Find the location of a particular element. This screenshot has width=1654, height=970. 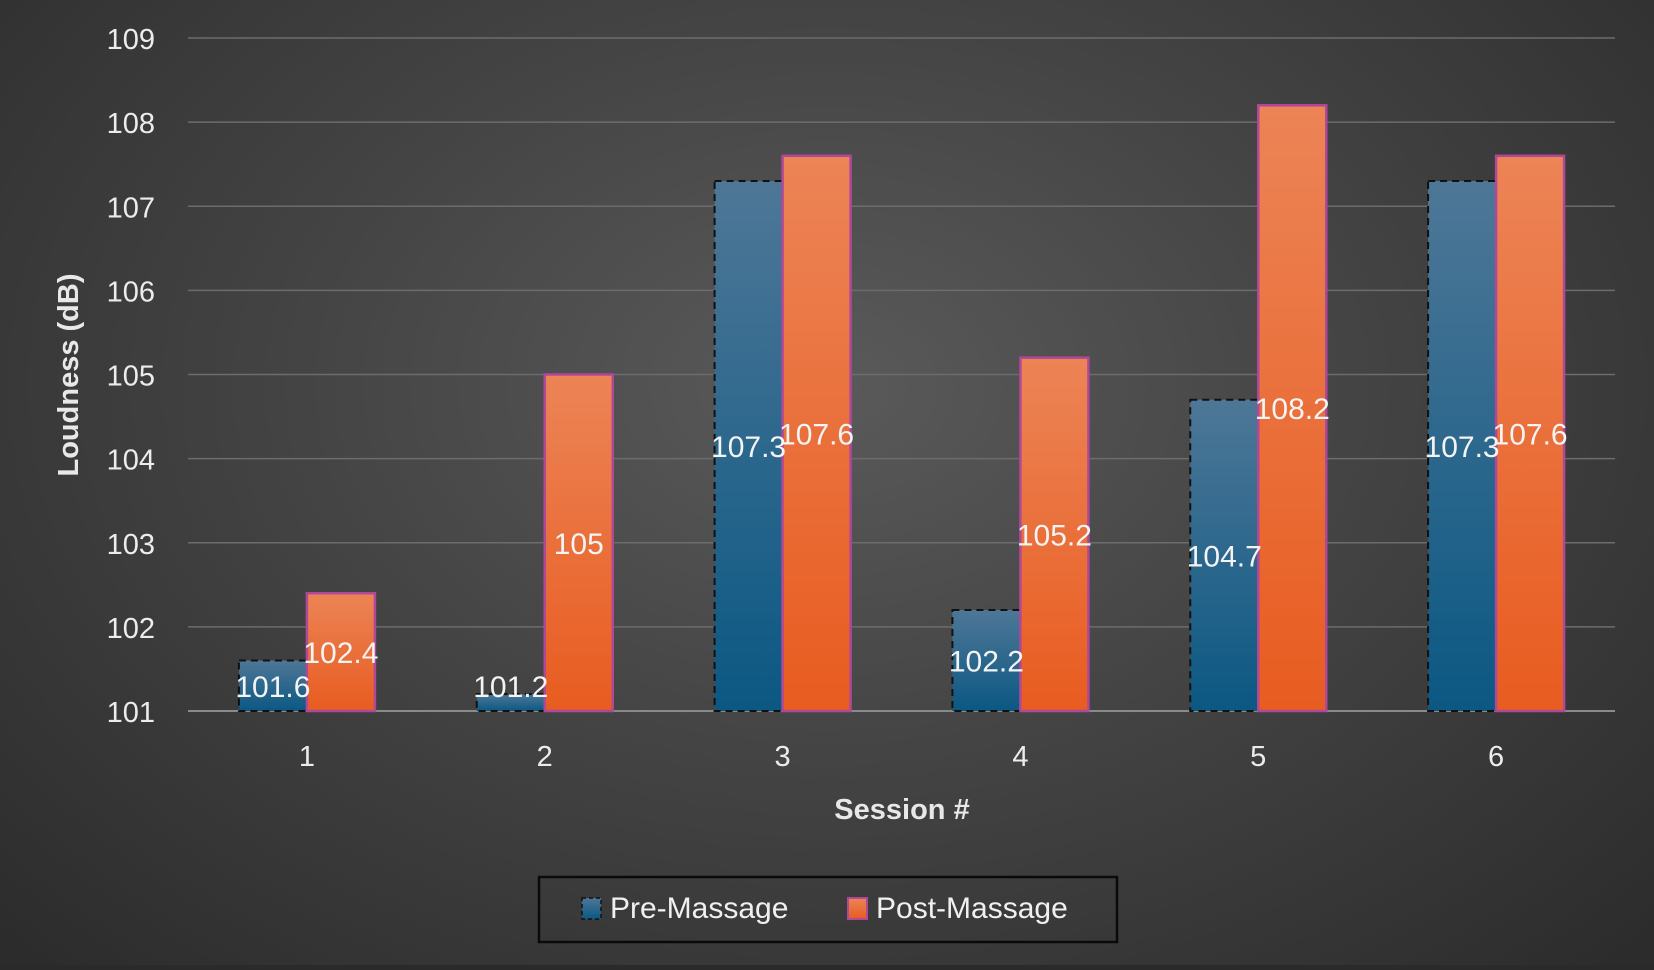

data-label-pre-massage: 102.2 is located at coordinates (986, 662).